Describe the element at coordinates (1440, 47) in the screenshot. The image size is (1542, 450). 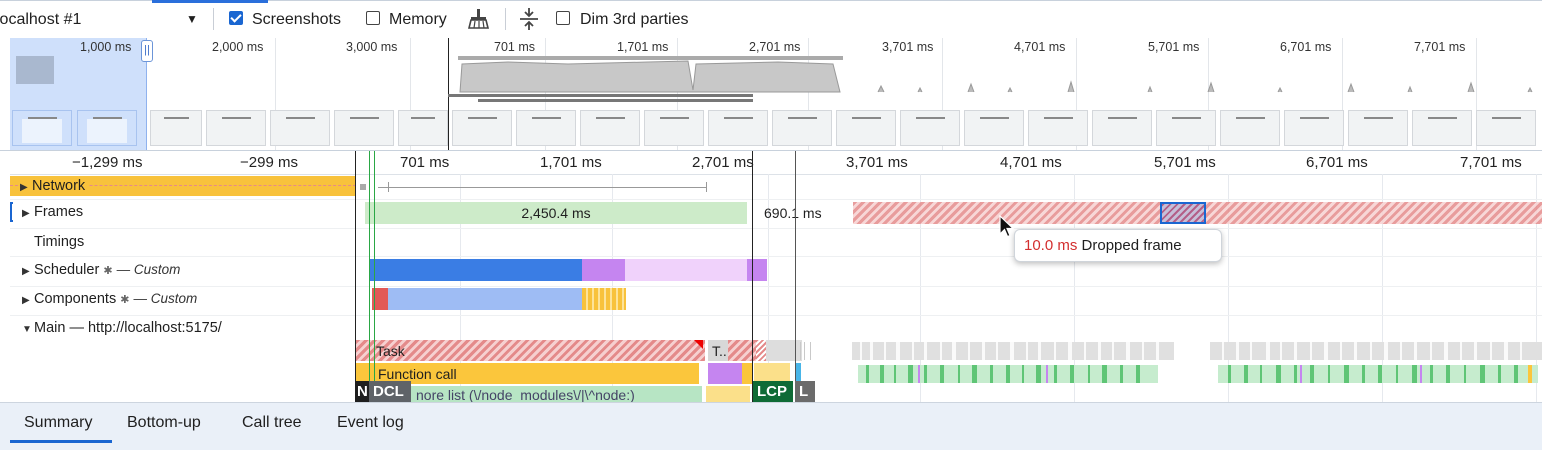
I see `overview-tick: 7,701 ms` at that location.